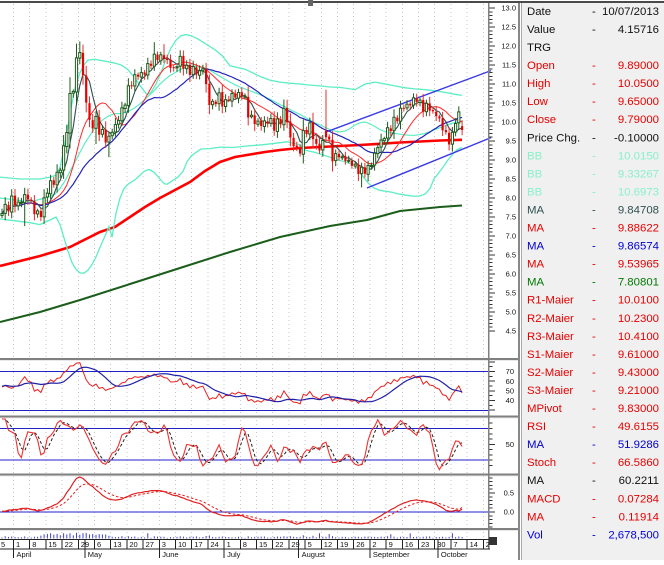 This screenshot has height=565, width=664. What do you see at coordinates (638, 499) in the screenshot?
I see `svg-text: 0.07284` at bounding box center [638, 499].